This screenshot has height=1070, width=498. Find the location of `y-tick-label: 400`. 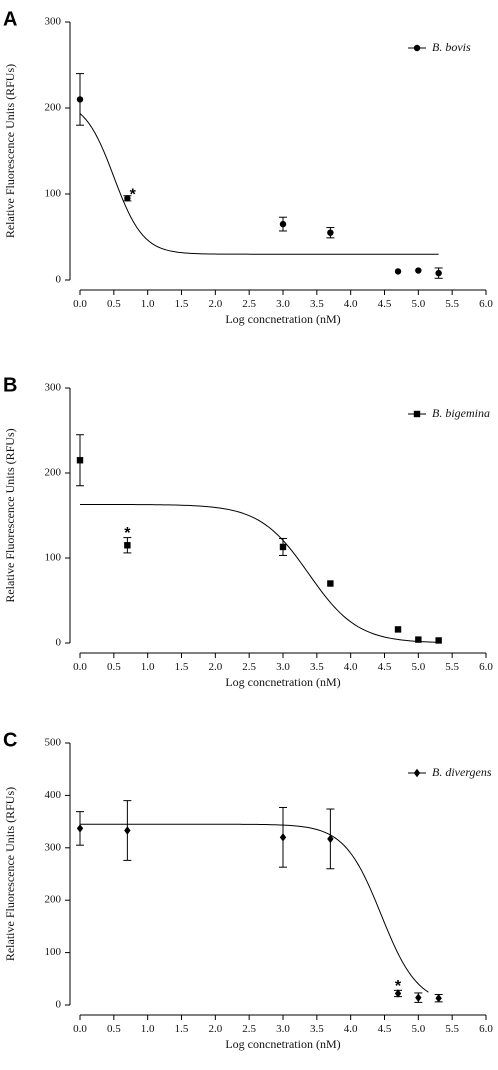

y-tick-label: 400 is located at coordinates (53, 795).